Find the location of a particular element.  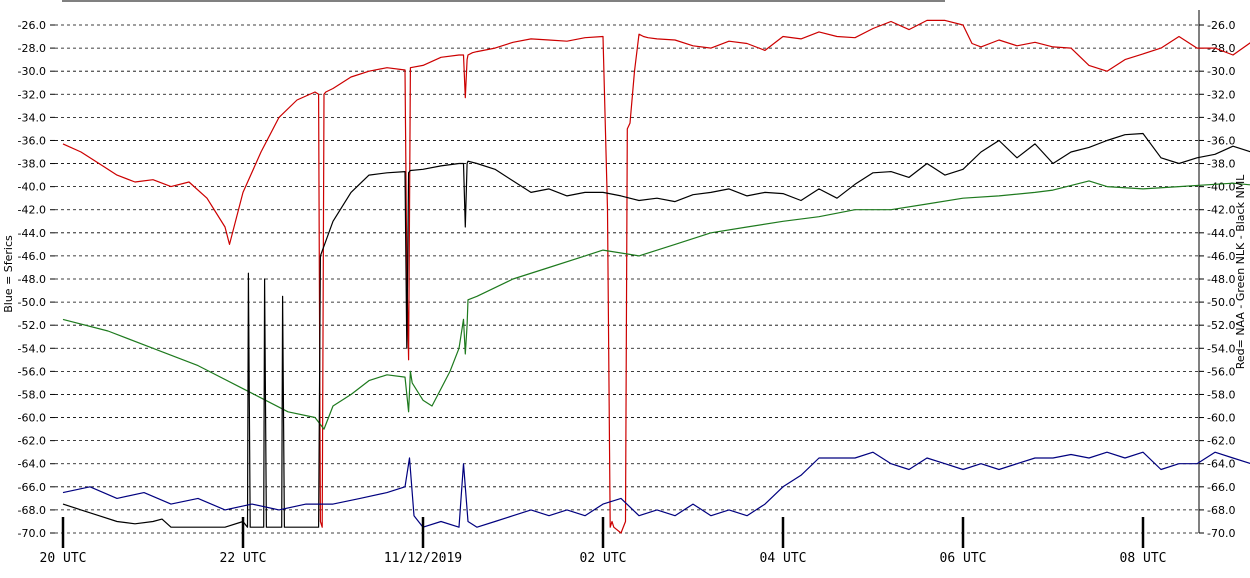

right-y-tick-label: -58.0 is located at coordinates (1221, 394).